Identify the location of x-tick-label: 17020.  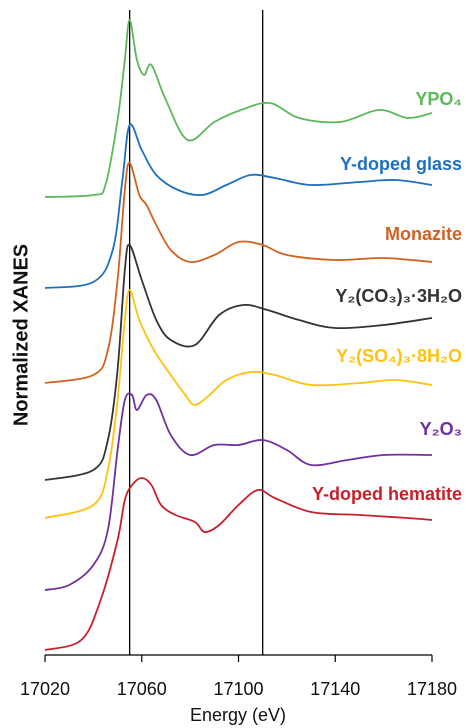
(45, 689).